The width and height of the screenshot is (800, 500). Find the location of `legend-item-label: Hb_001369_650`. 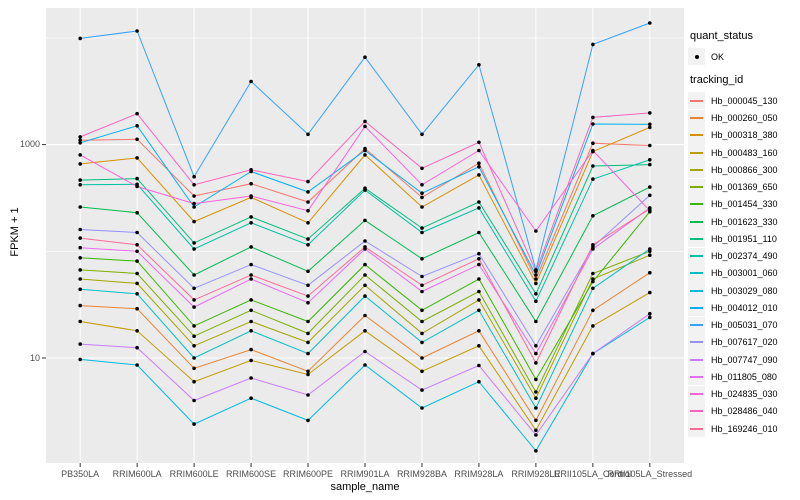

legend-item-label: Hb_001369_650 is located at coordinates (744, 187).